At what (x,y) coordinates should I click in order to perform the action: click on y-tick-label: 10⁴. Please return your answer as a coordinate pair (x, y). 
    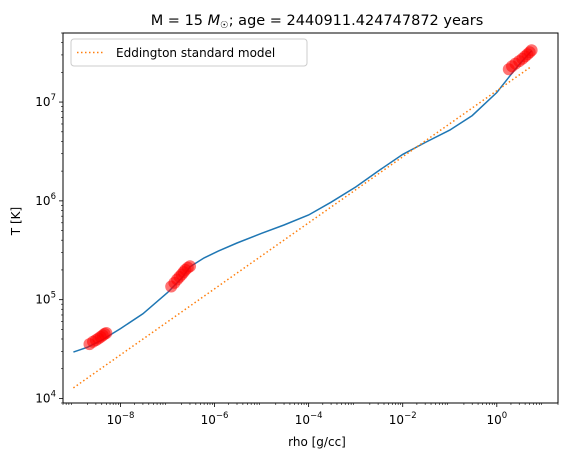
    Looking at the image, I should click on (45, 397).